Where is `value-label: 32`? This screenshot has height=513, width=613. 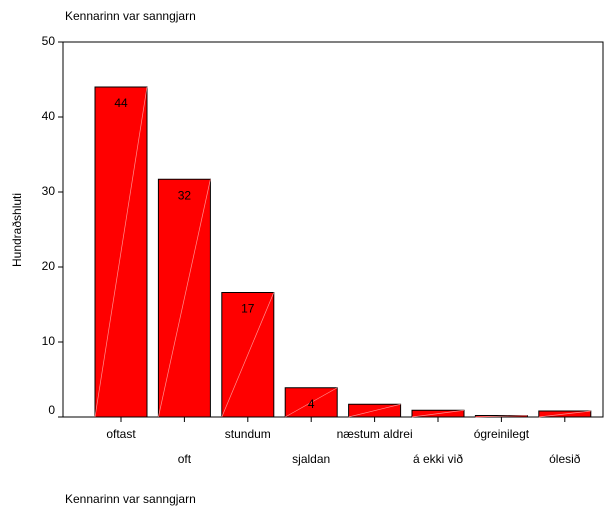 value-label: 32 is located at coordinates (185, 195).